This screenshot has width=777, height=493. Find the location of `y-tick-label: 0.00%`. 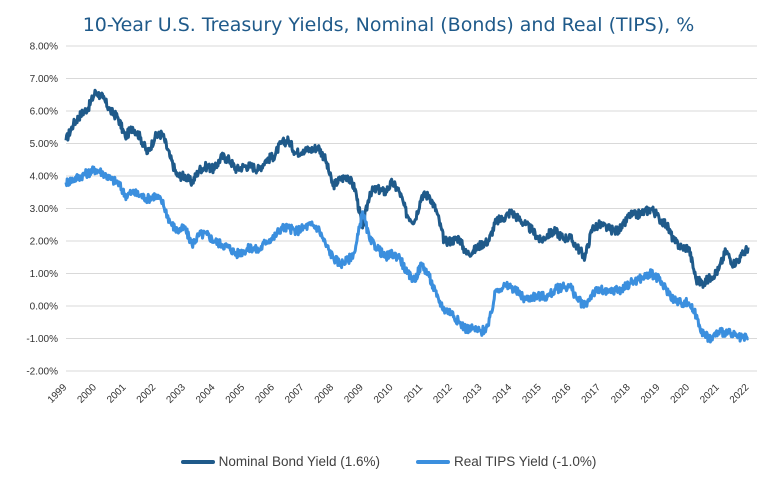

y-tick-label: 0.00% is located at coordinates (44, 307).